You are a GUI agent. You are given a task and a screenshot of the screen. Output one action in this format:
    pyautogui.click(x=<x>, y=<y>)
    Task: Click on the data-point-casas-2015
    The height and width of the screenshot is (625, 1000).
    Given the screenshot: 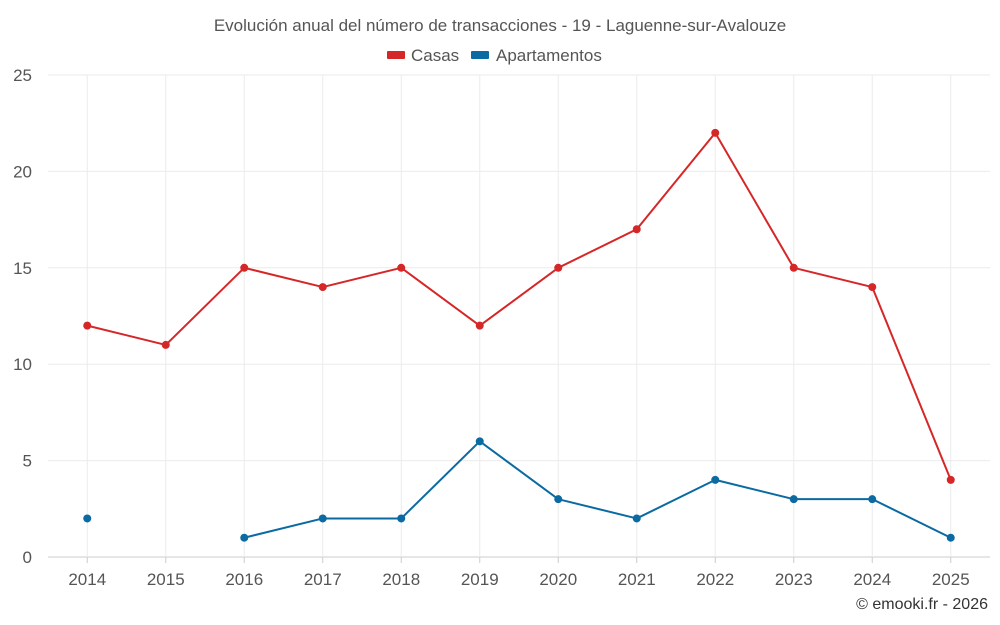 What is the action you would take?
    pyautogui.click(x=165, y=344)
    